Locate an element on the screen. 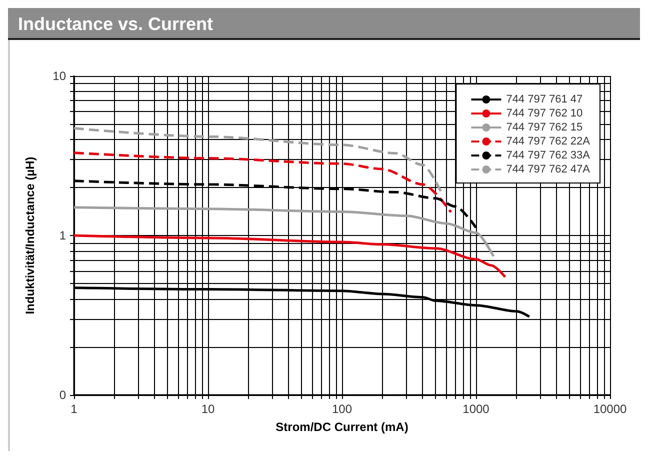 This screenshot has width=648, height=459. legend-label: 744 797 762 22A is located at coordinates (548, 142).